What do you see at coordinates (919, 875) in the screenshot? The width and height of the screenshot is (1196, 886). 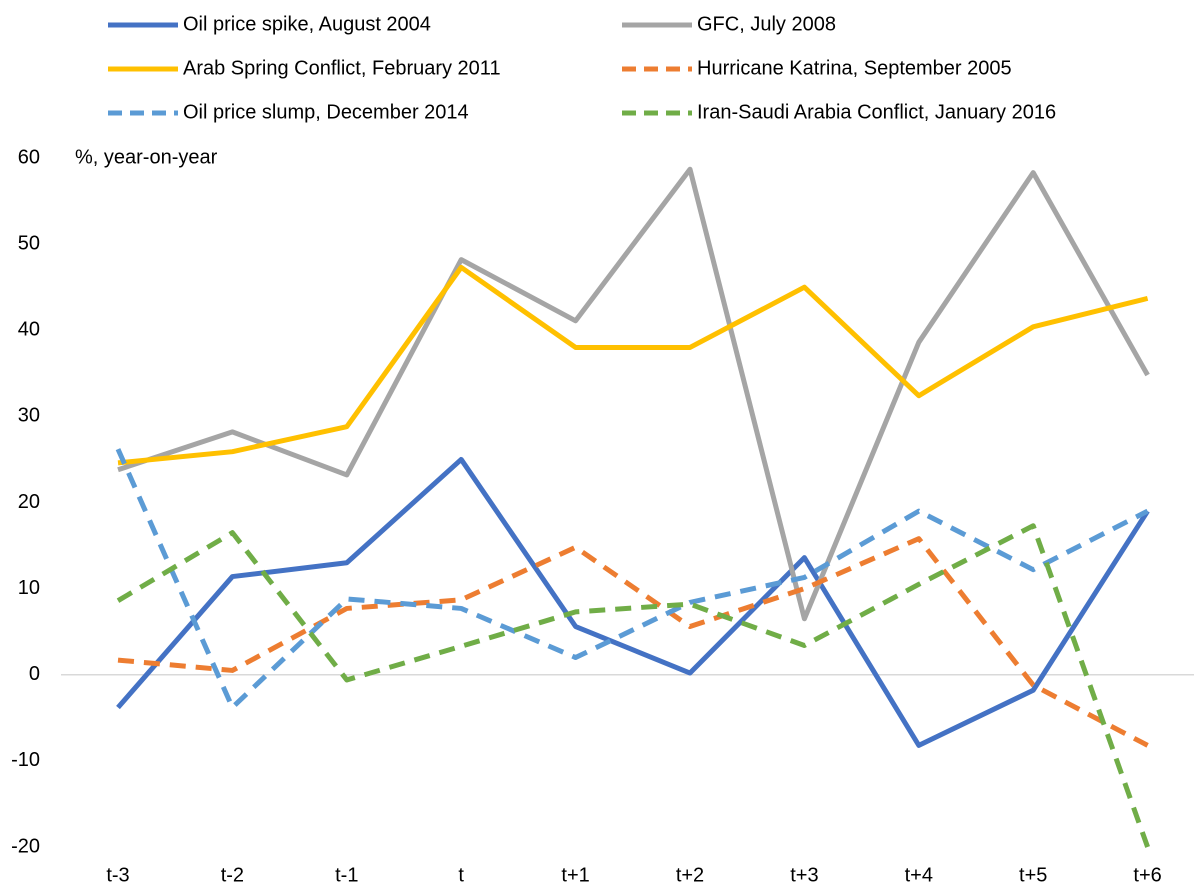 I see `x-tick-label: t+4` at bounding box center [919, 875].